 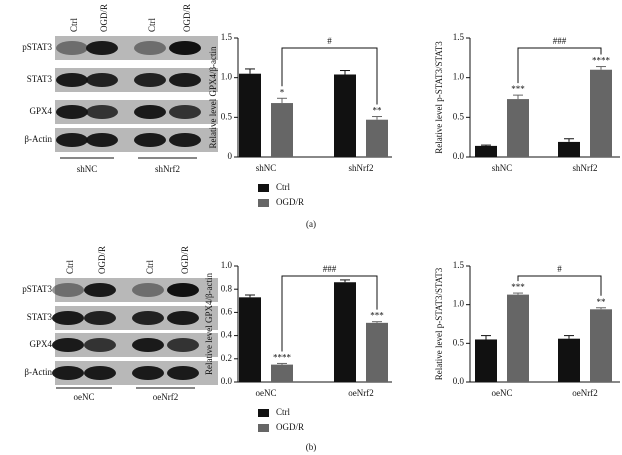 I want to click on y-tick-label: 0.2, so click(x=226, y=358).